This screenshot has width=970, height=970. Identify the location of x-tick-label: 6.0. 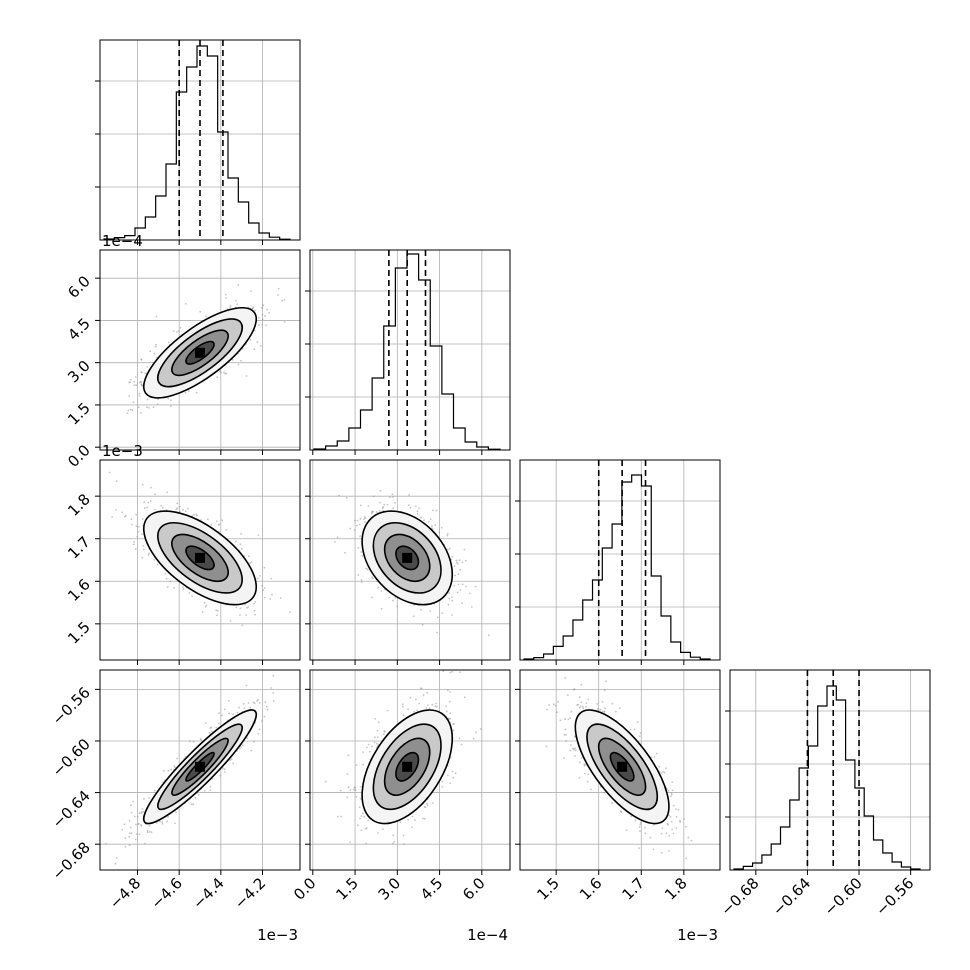
(474, 889).